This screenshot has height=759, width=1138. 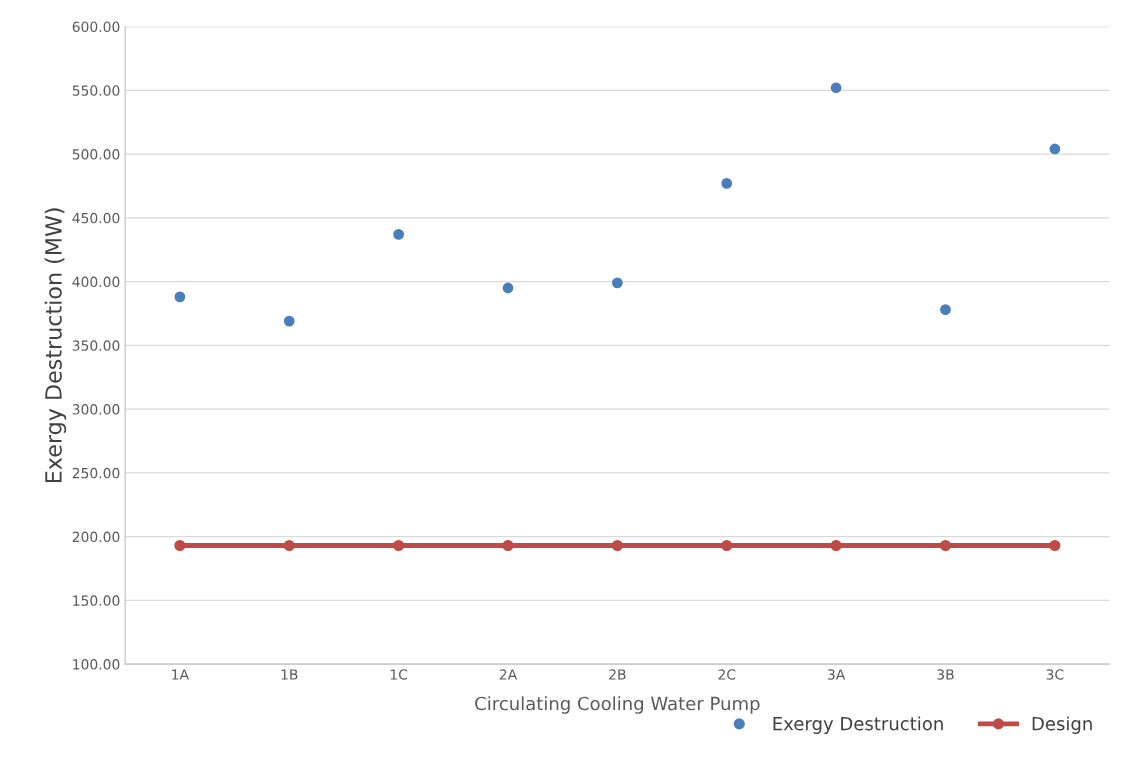 I want to click on y-tick-label: 400.00, so click(x=96, y=282).